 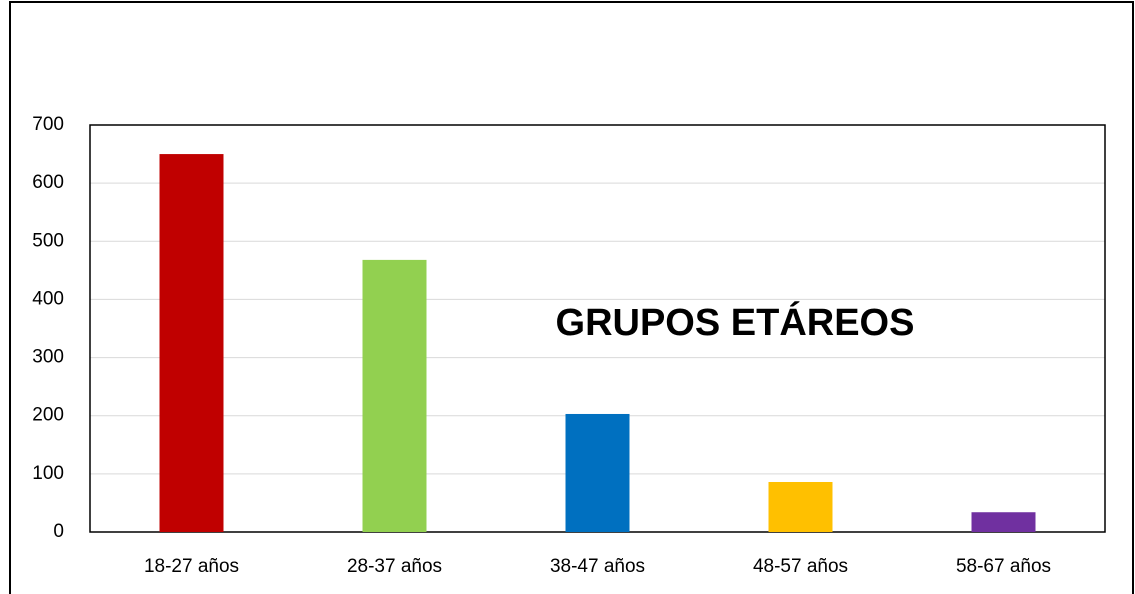 I want to click on y-tick-label: 200, so click(x=48, y=415).